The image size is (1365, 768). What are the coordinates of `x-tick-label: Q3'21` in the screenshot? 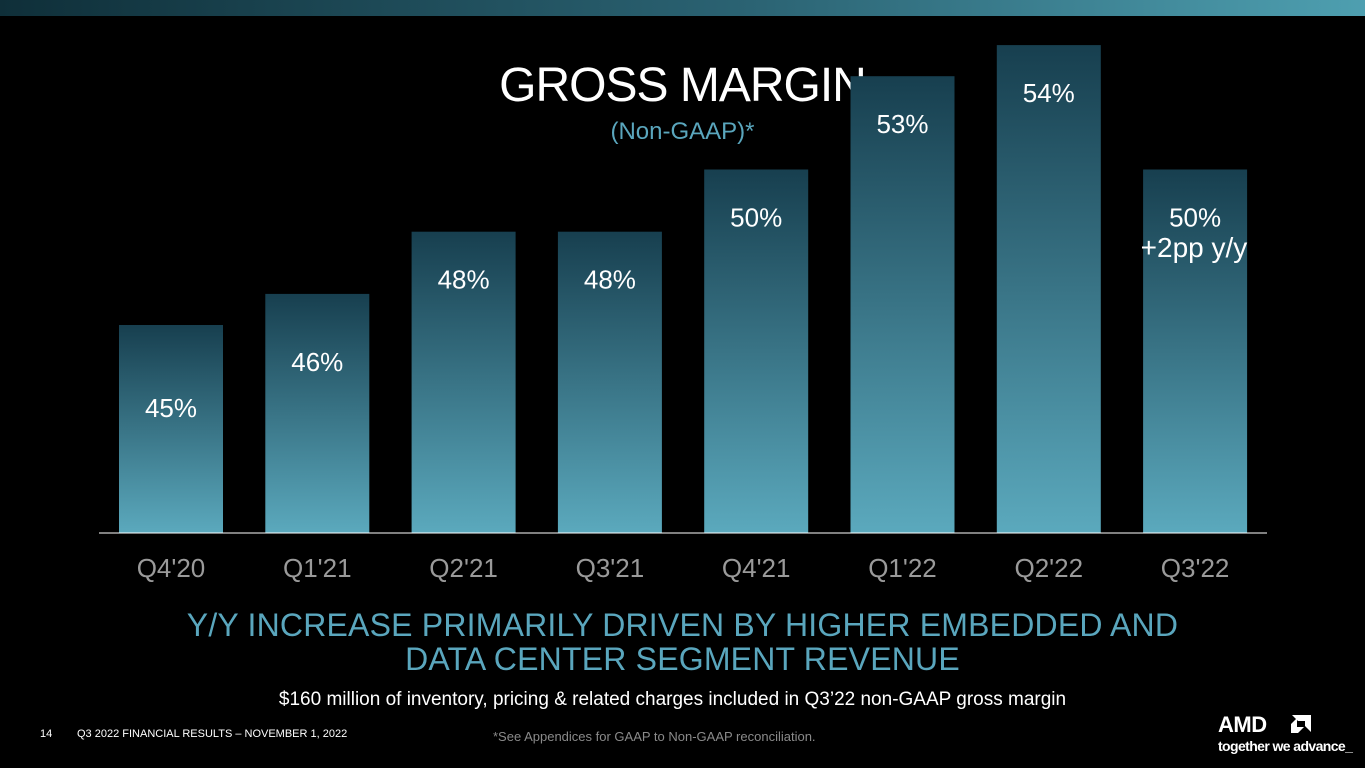 It's located at (610, 568).